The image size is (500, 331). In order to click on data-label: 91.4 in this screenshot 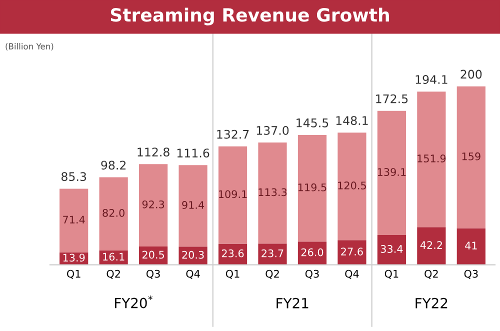, I will do `click(193, 205)`.